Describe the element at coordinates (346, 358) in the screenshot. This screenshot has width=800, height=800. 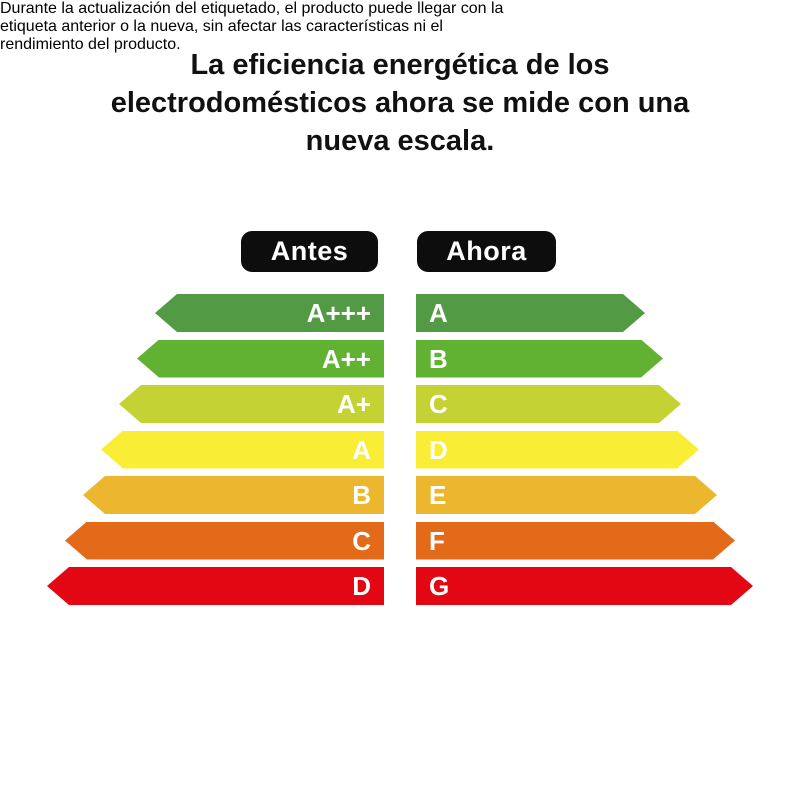
I see `before-rating-label: A++` at that location.